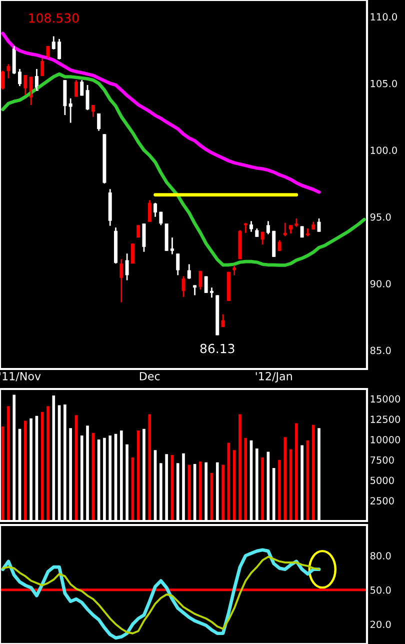  Describe the element at coordinates (382, 460) in the screenshot. I see `y-tick-label: 7500` at that location.